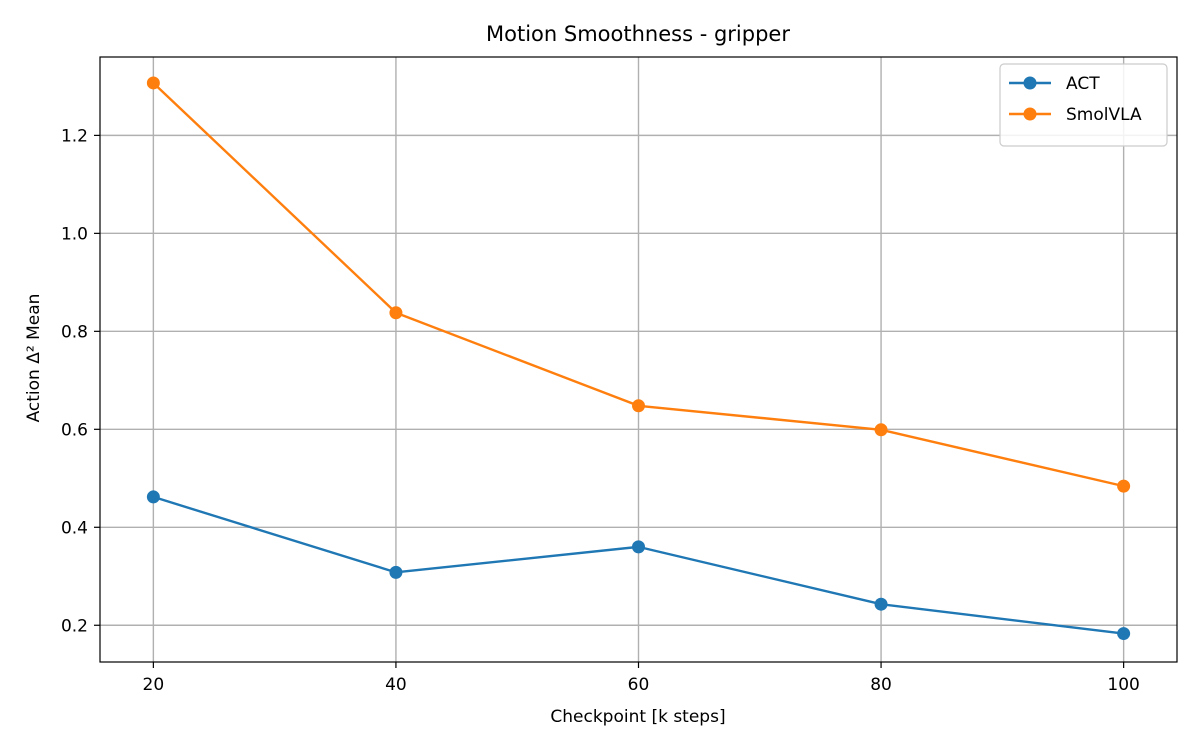  What do you see at coordinates (1123, 685) in the screenshot?
I see `x-tick-label: 100` at bounding box center [1123, 685].